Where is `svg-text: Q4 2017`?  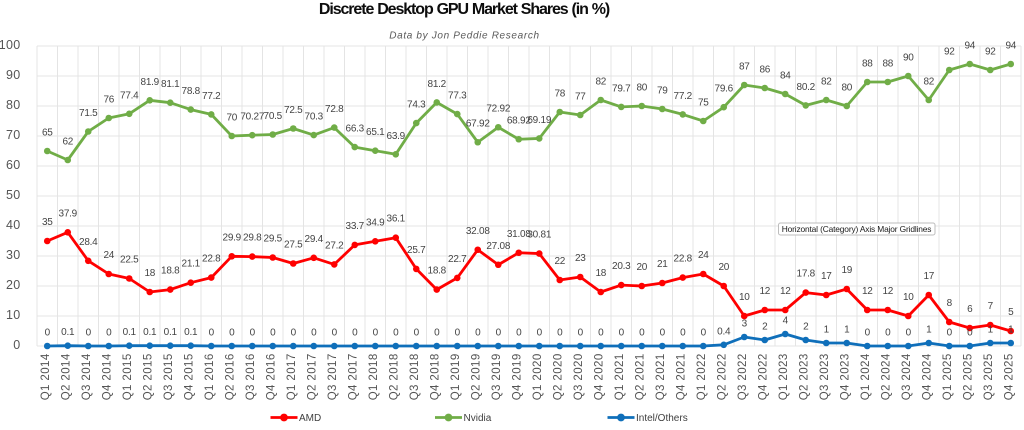 svg-text: Q4 2017 is located at coordinates (353, 376).